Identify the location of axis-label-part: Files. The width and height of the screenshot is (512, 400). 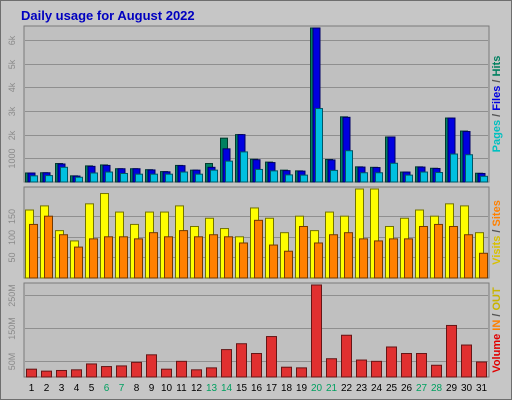
(497, 98).